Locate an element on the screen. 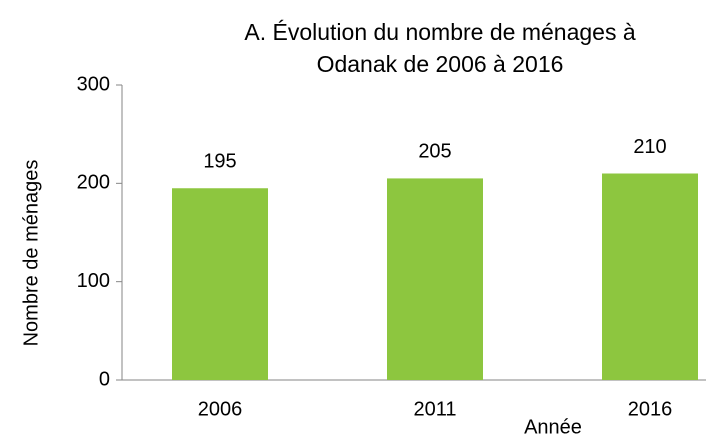 The image size is (706, 438). x-tick-label: 2016 is located at coordinates (650, 409).